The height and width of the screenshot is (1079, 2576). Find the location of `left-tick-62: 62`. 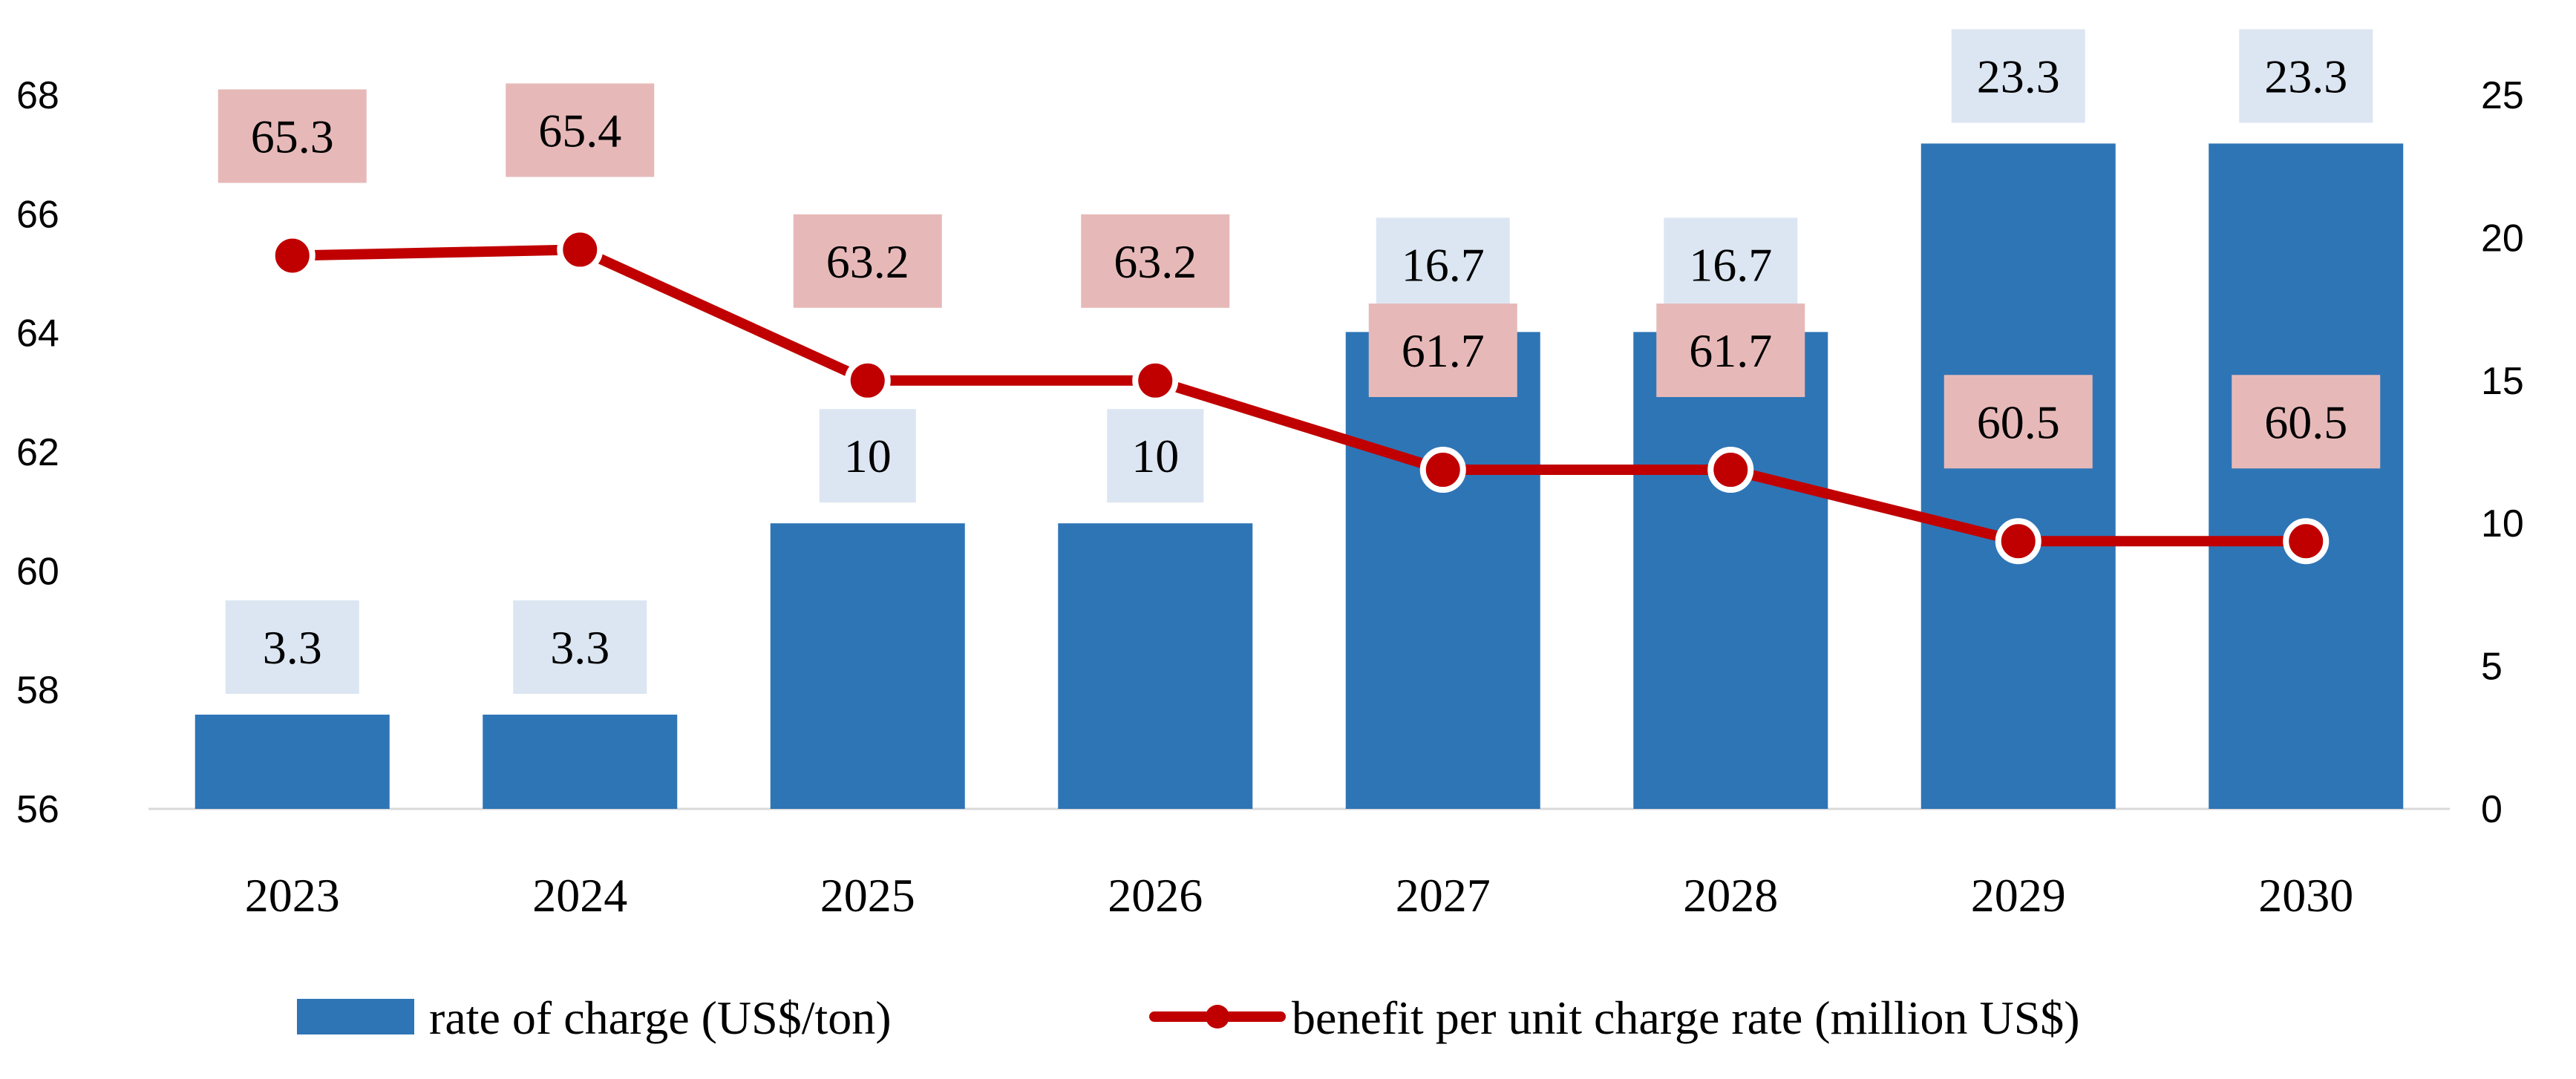

left-tick-62: 62 is located at coordinates (37, 452).